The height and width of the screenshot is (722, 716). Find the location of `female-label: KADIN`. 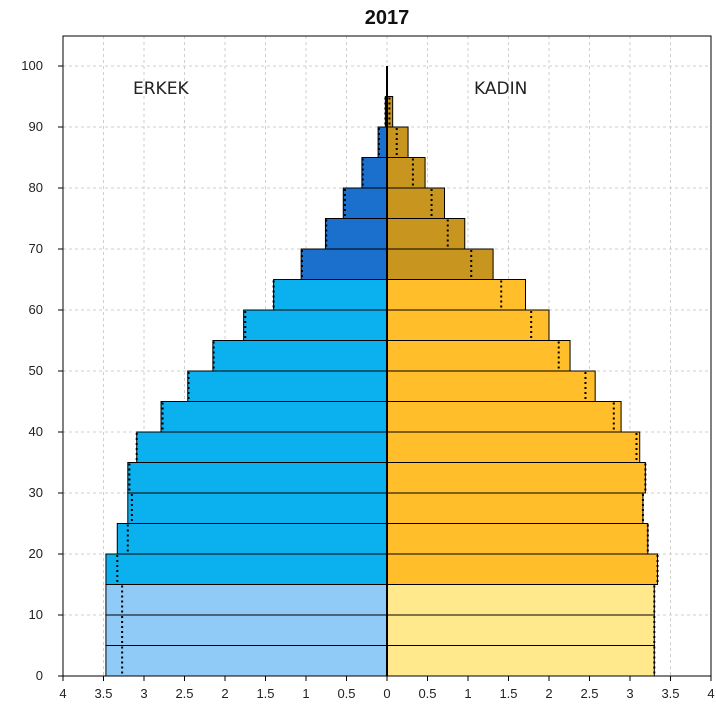

female-label: KADIN is located at coordinates (500, 89).